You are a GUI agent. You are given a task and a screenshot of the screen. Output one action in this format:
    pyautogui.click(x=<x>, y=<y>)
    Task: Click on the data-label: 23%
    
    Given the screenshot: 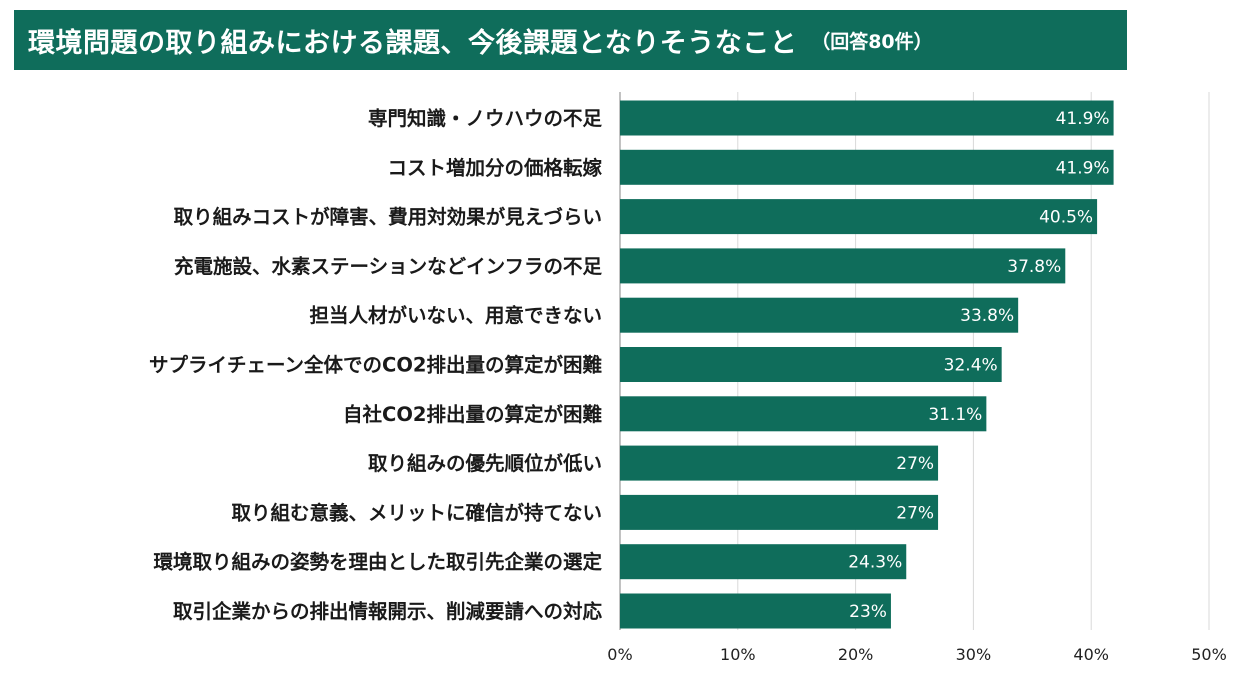 What is the action you would take?
    pyautogui.click(x=868, y=612)
    